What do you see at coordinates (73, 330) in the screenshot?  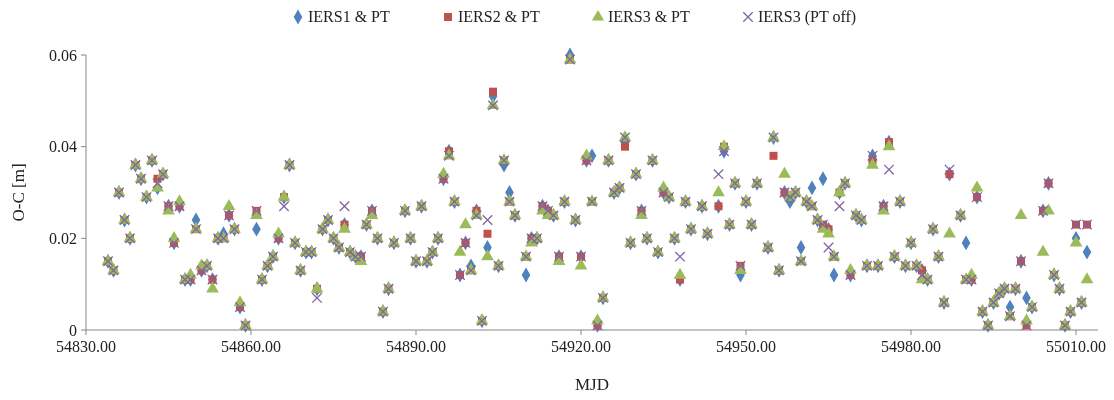 I see `y-tick-label: 0` at bounding box center [73, 330].